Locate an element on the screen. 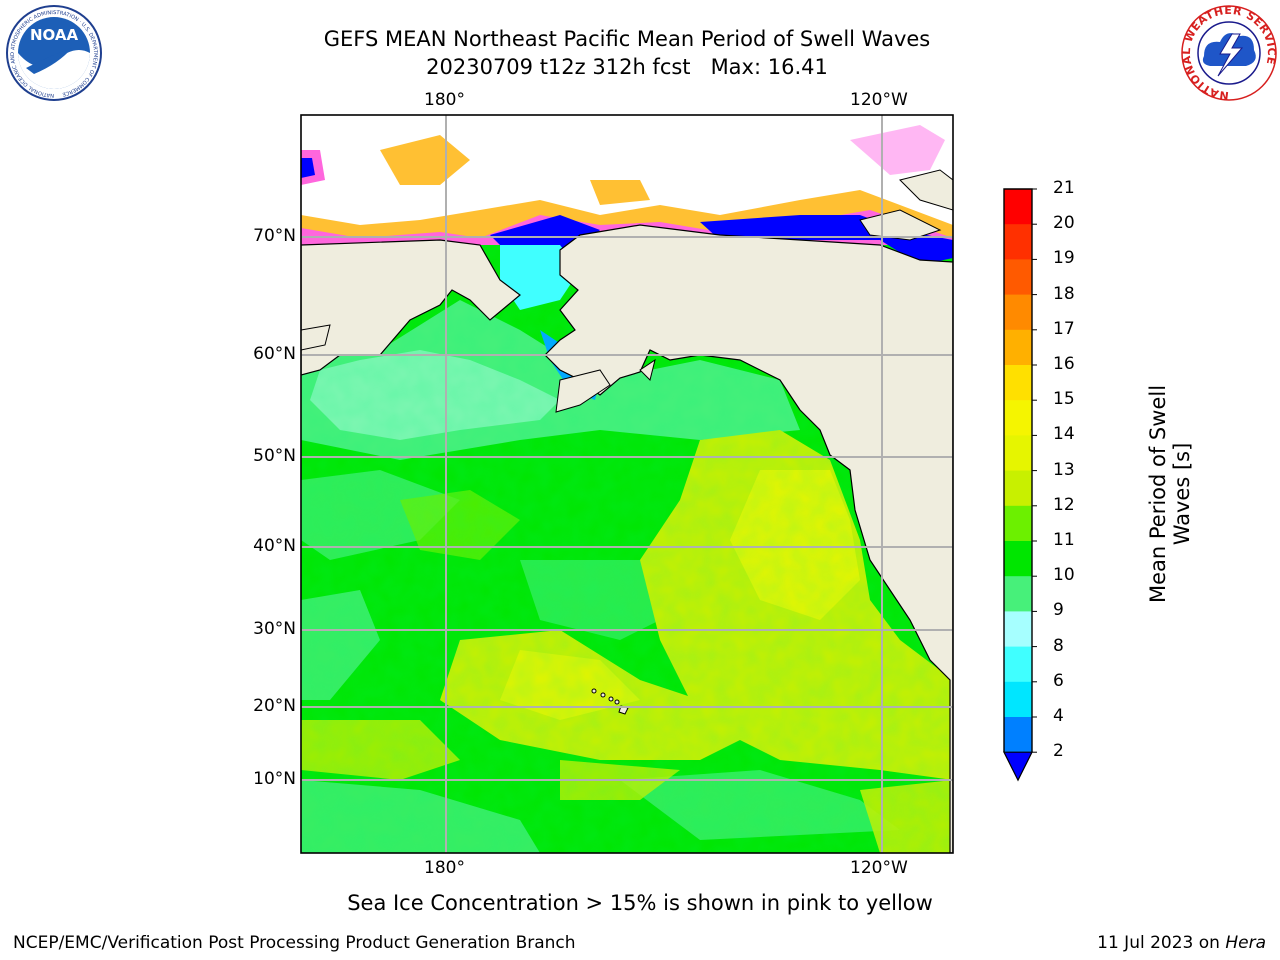  lon-label-bottom-120w: 120°W is located at coordinates (879, 868).